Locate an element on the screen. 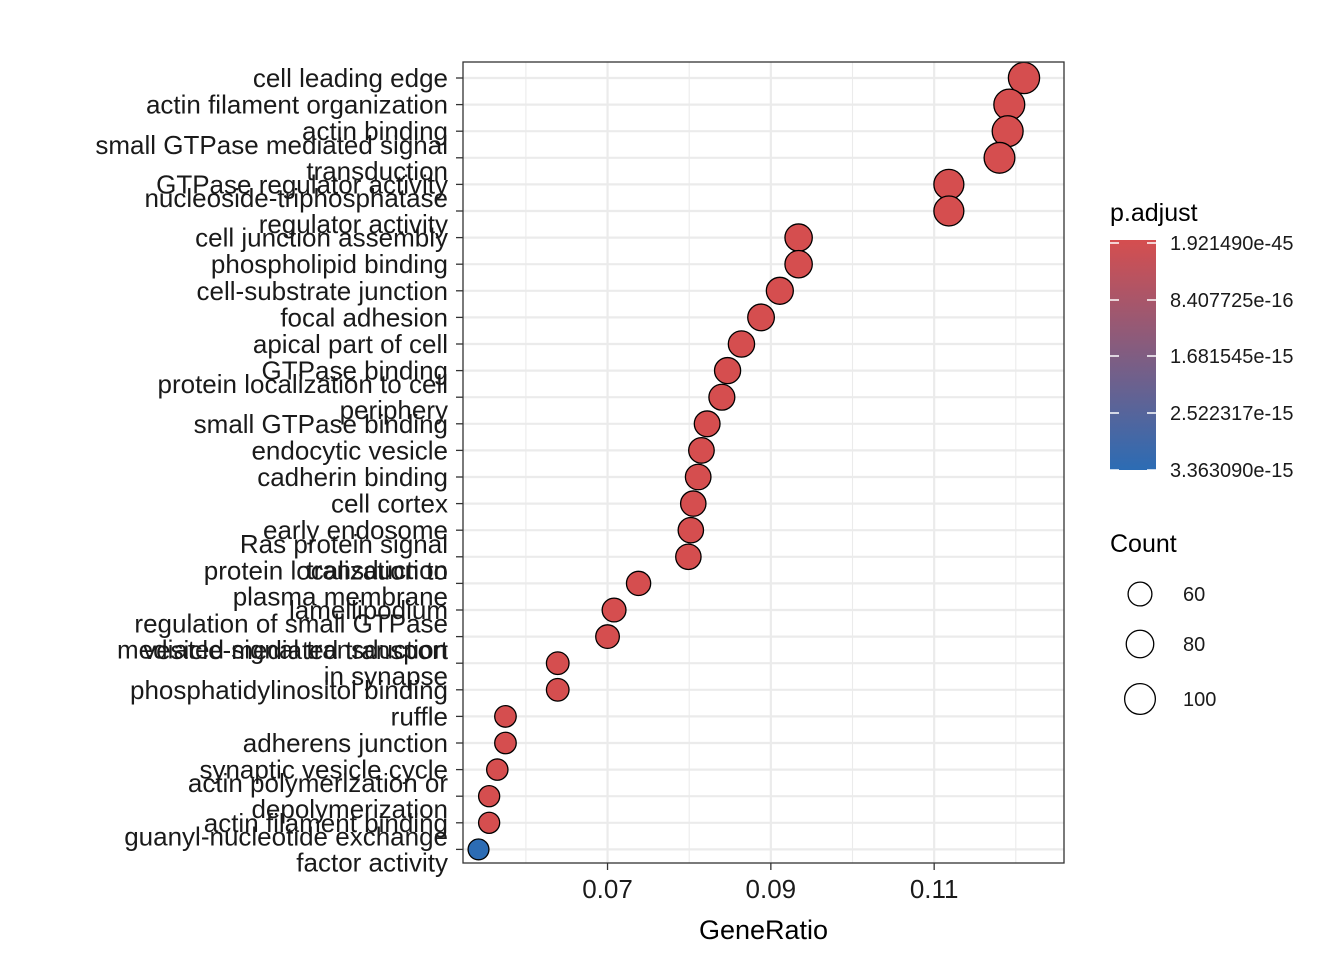 This screenshot has height=965, width=1344. y-tick-label: mediated signal transduction is located at coordinates (282, 650).